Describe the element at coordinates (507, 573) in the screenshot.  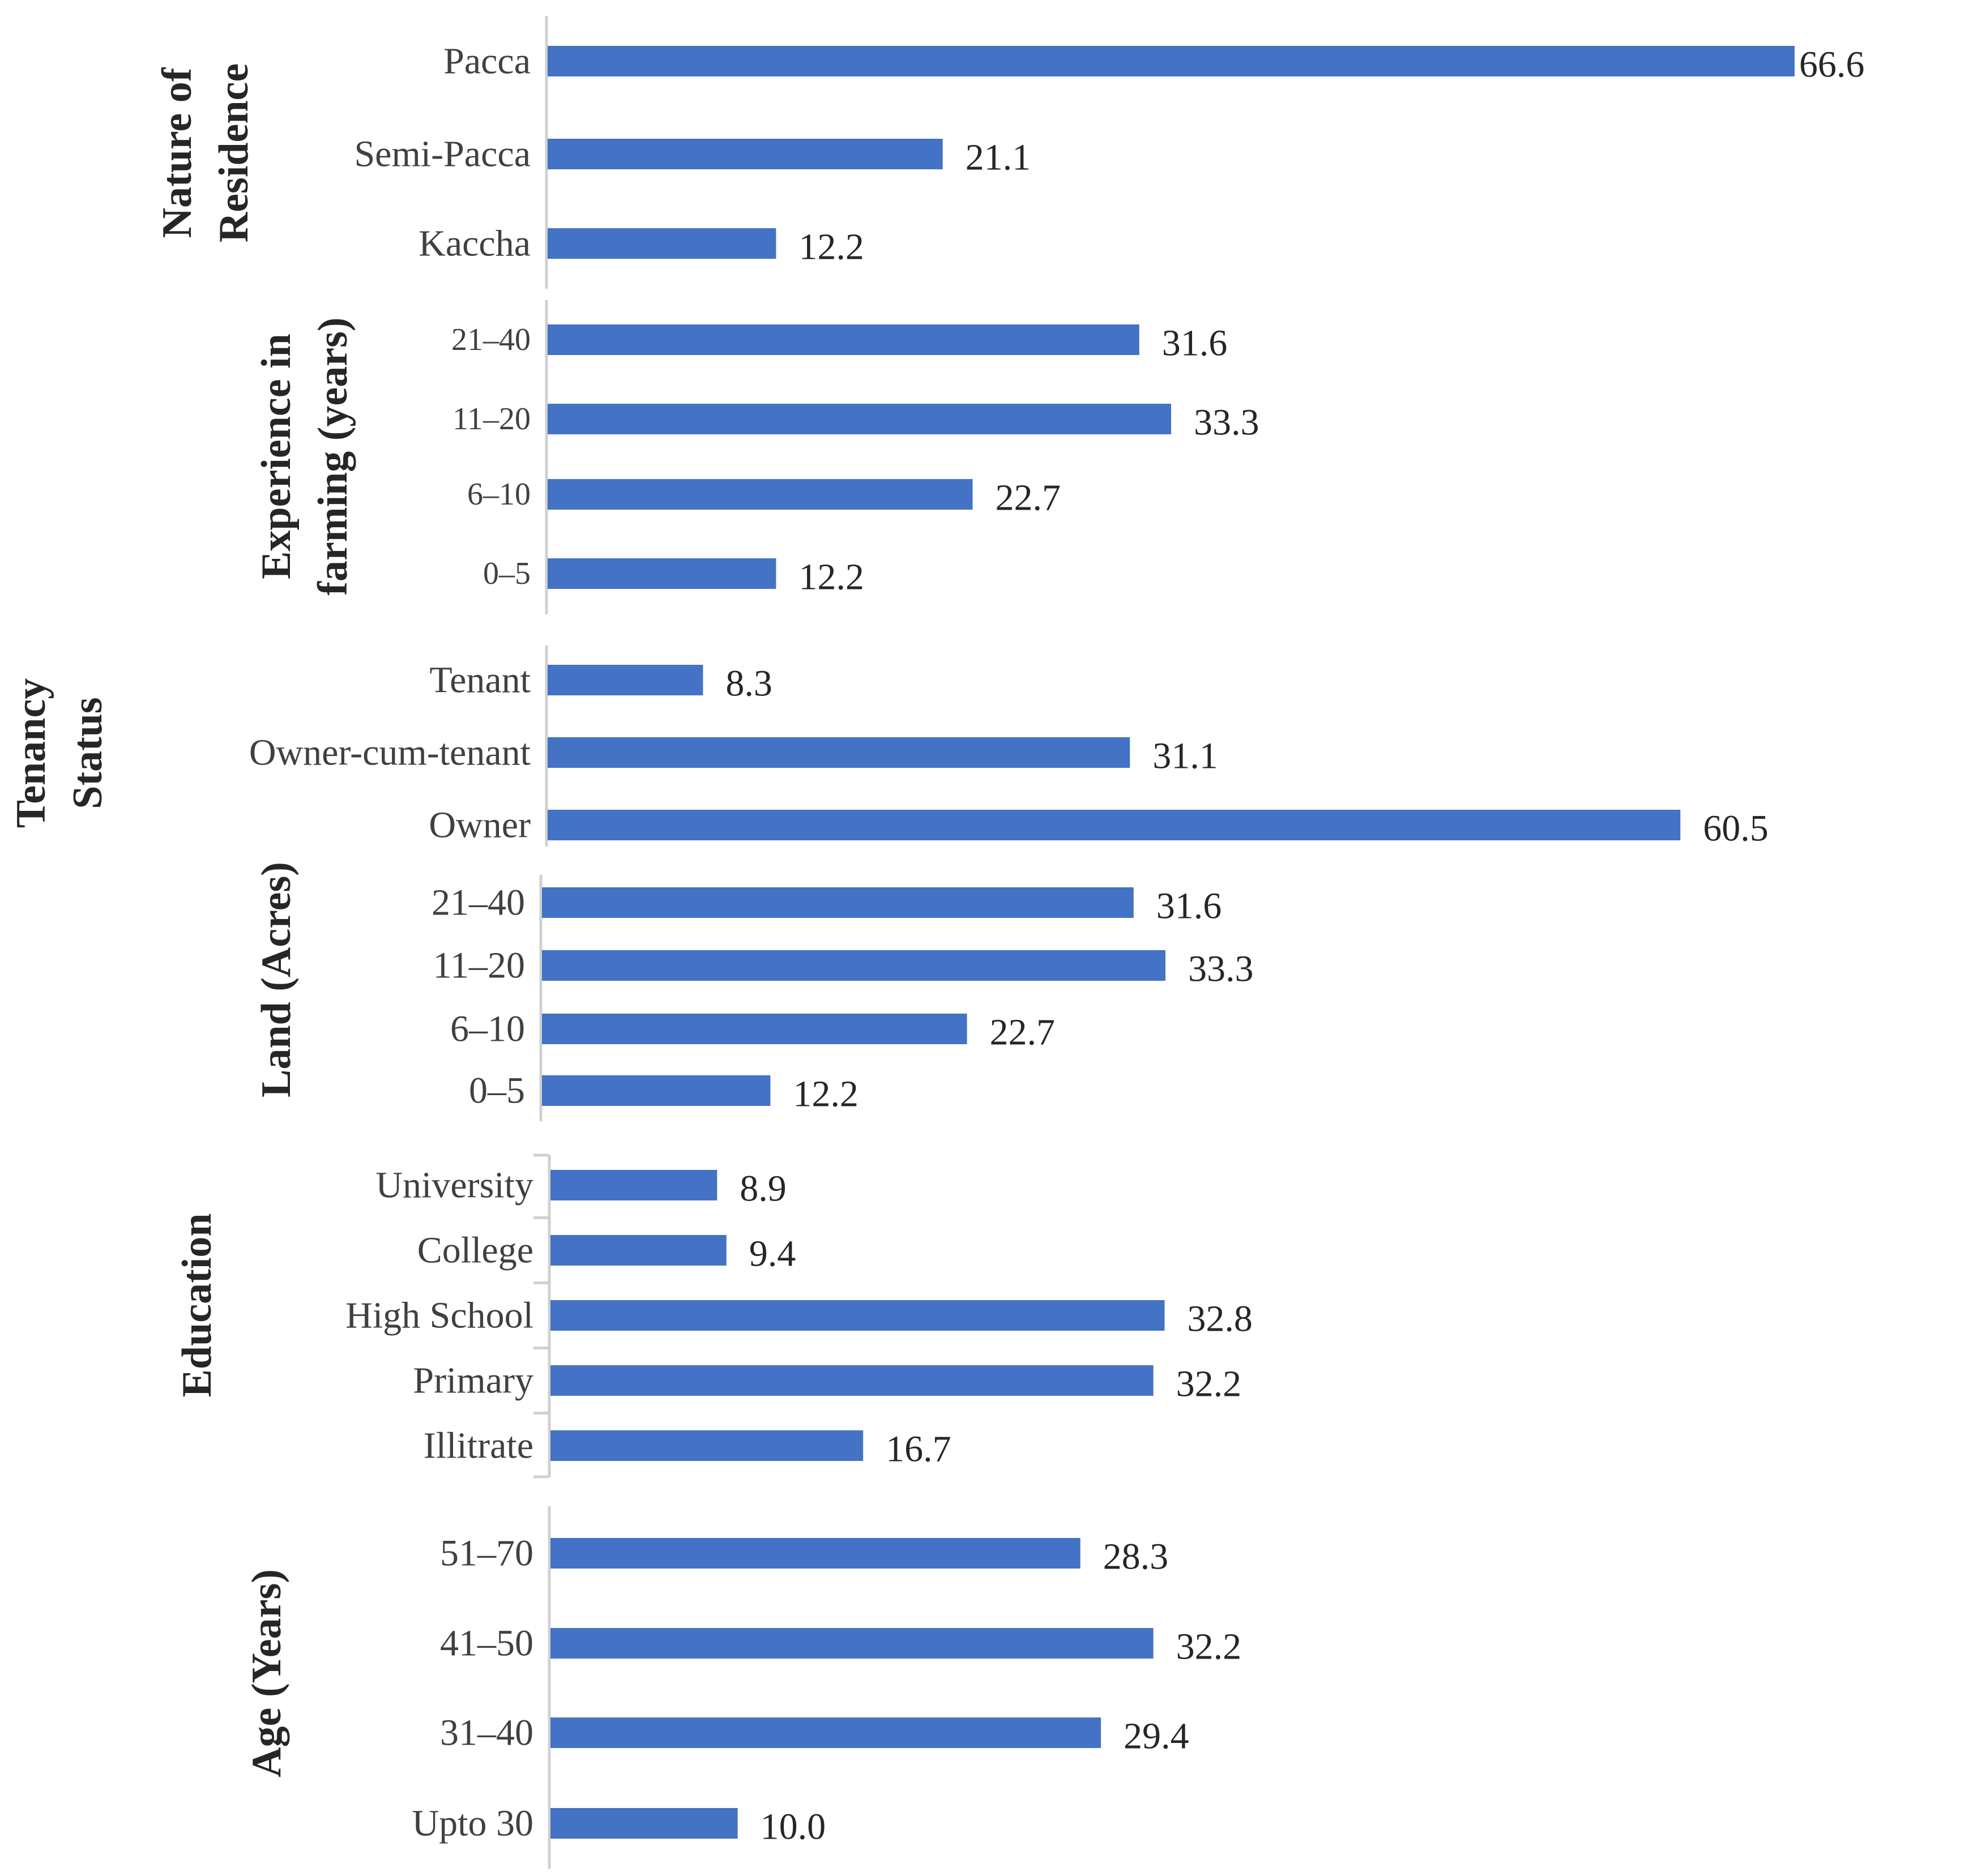
I see `category-label-experience-in-farming-years: 0–5` at that location.